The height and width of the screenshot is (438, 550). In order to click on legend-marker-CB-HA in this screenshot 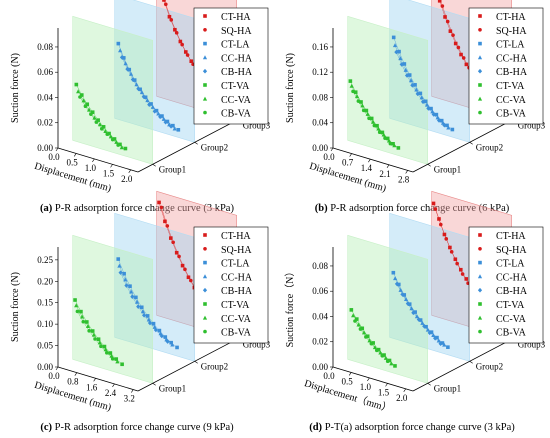, I will do `click(480, 290)`.